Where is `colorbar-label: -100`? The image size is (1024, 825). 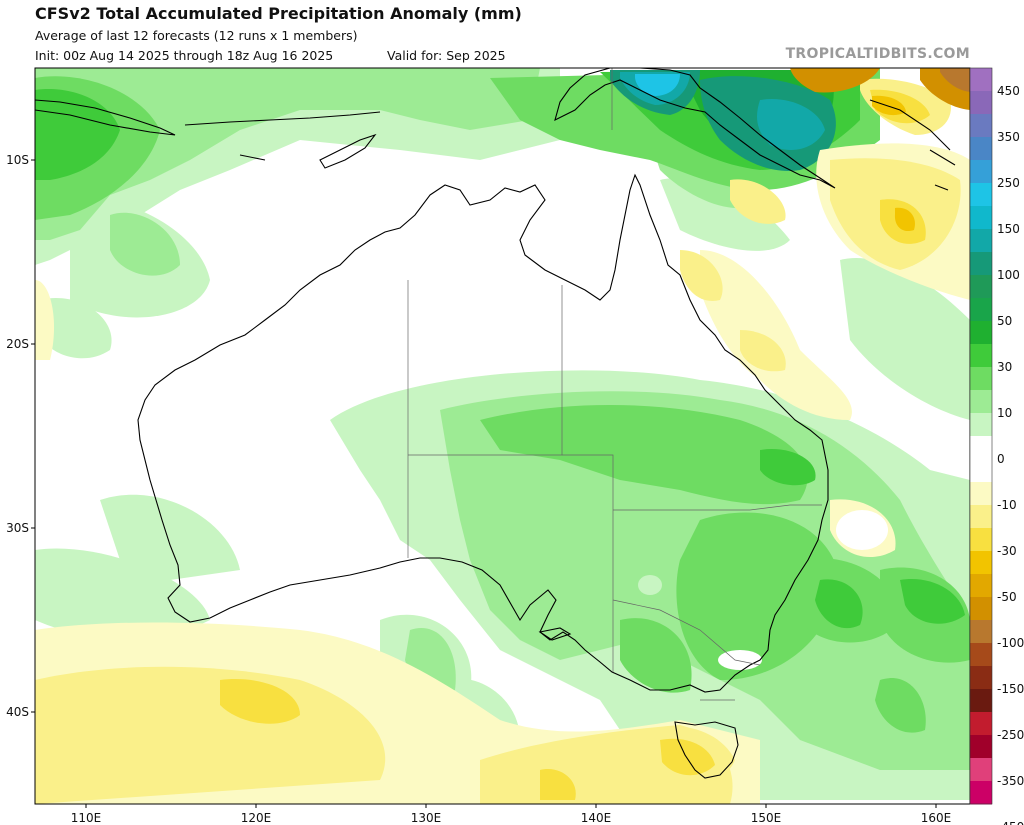 colorbar-label: -100 is located at coordinates (1010, 643).